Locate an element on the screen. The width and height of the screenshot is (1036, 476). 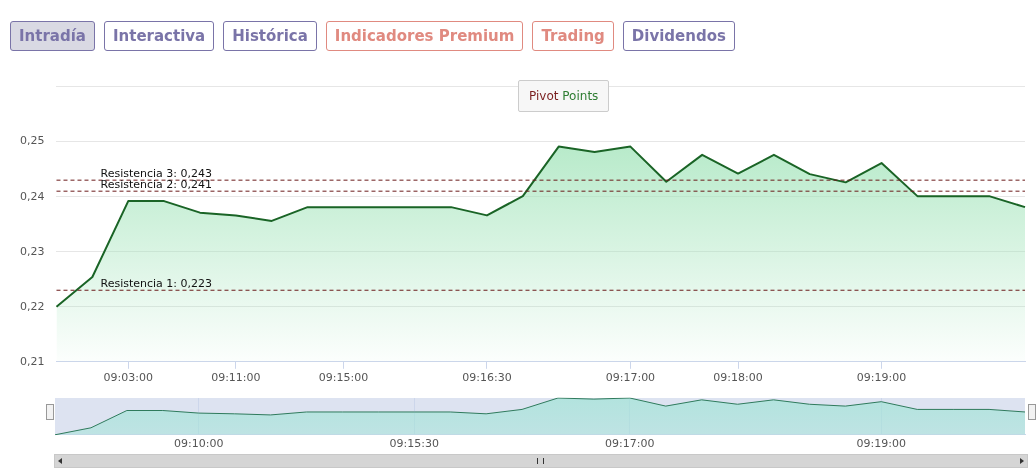
x-tick-label: 09:03:00 is located at coordinates (128, 378).